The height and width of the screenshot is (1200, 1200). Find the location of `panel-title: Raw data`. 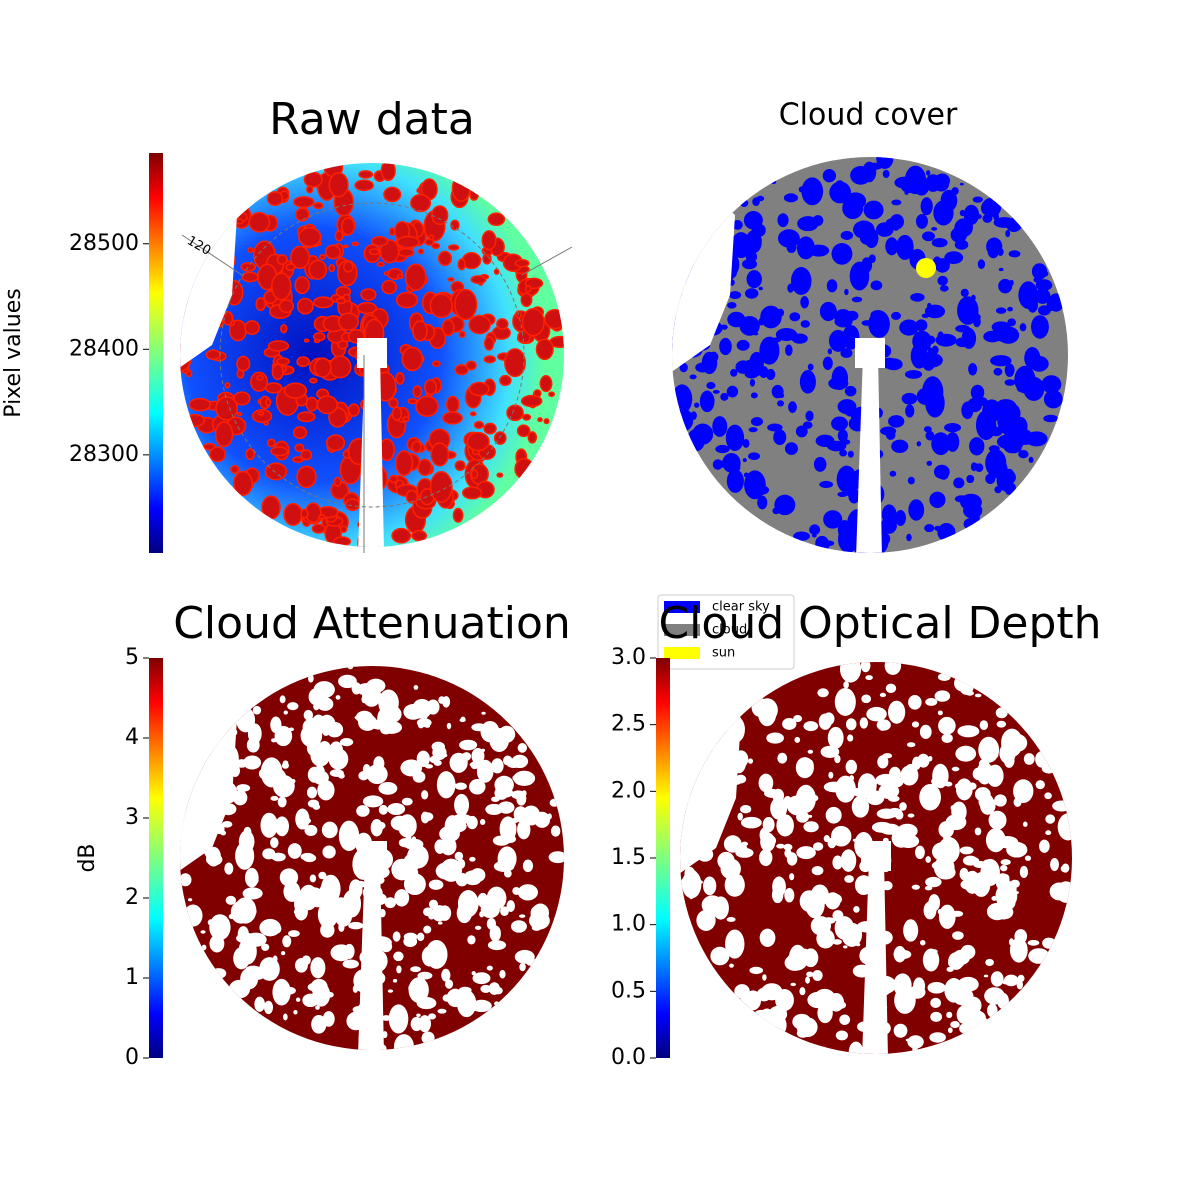

panel-title: Raw data is located at coordinates (372, 119).